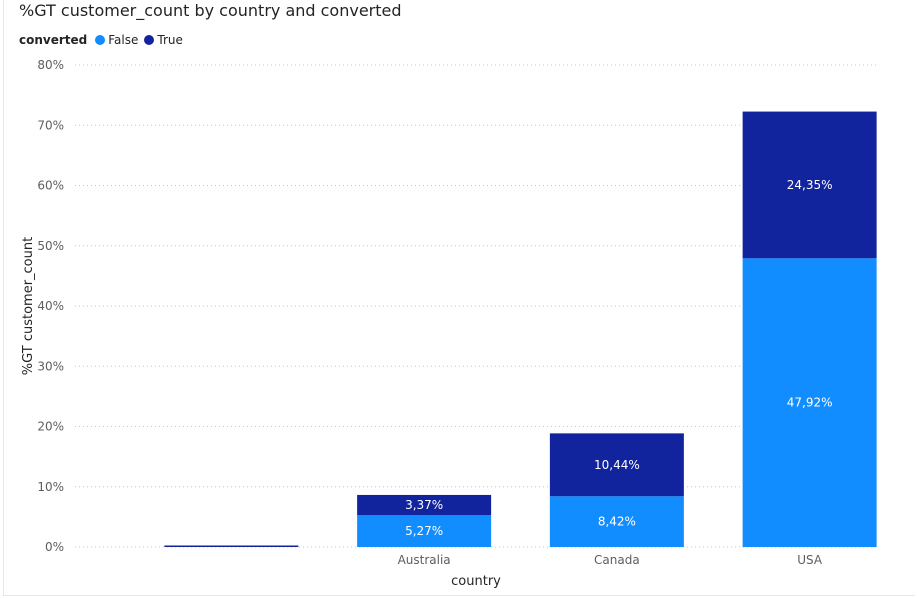 The image size is (917, 598). I want to click on y-tick-label: 10%, so click(50, 487).